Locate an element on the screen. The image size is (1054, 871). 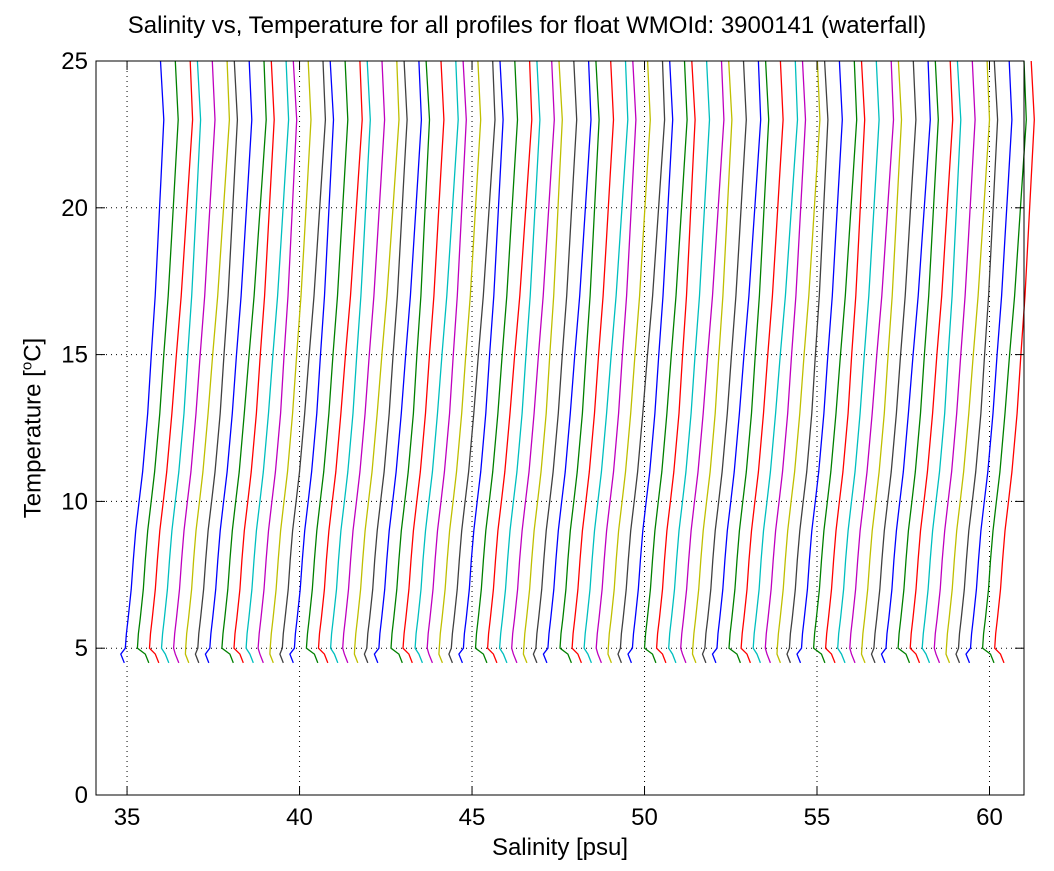
y-tick-label: 10 is located at coordinates (74, 501).